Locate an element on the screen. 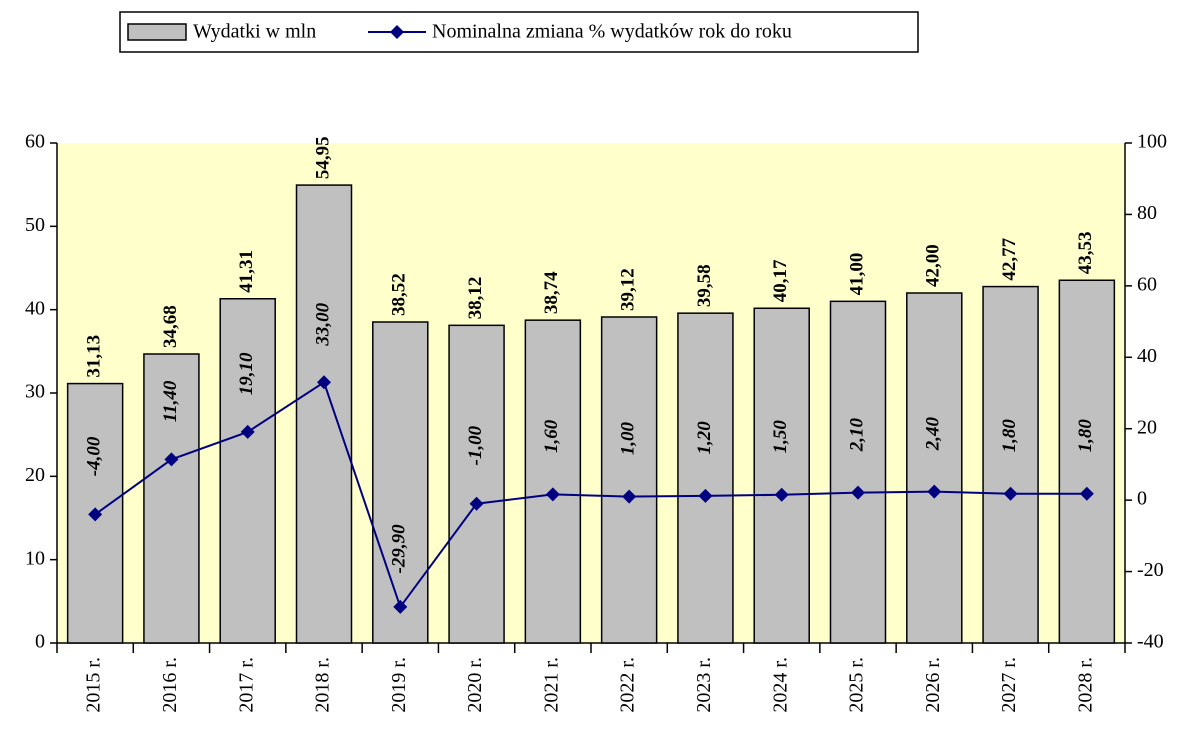  line-value-label: -1,00 is located at coordinates (475, 445).